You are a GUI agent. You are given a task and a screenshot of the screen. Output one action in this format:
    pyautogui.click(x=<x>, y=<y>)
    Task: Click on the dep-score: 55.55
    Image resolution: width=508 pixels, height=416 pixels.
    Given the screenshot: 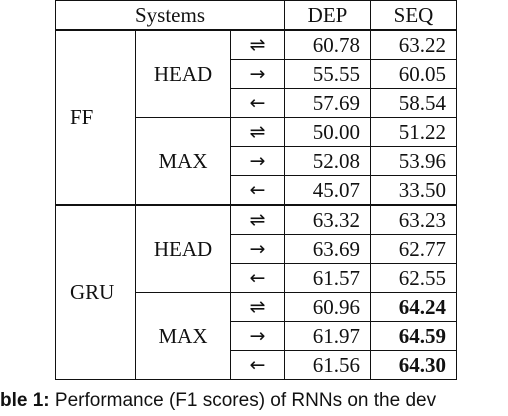 What is the action you would take?
    pyautogui.click(x=327, y=74)
    